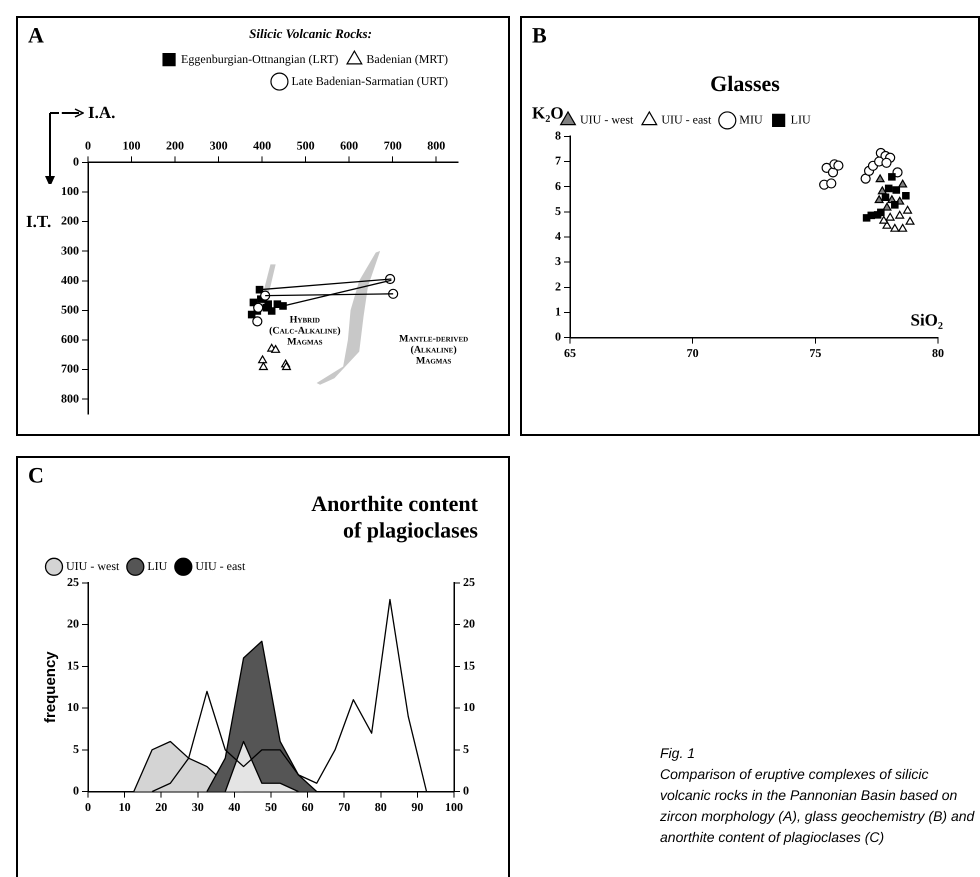 The width and height of the screenshot is (980, 877). Describe the element at coordinates (73, 665) in the screenshot. I see `y-tick-label: 15` at that location.